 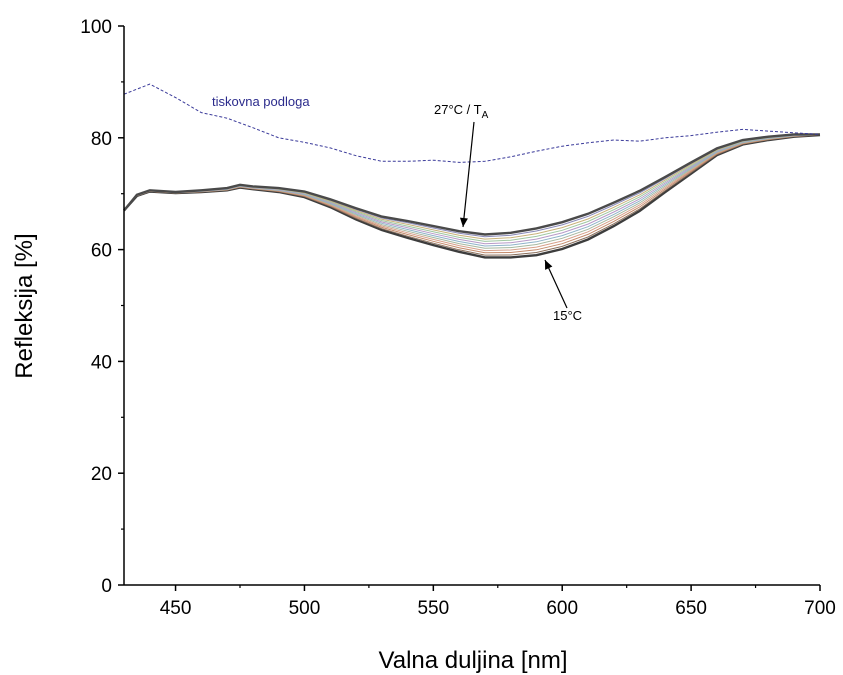 I want to click on x-tick-label: 650, so click(x=691, y=608).